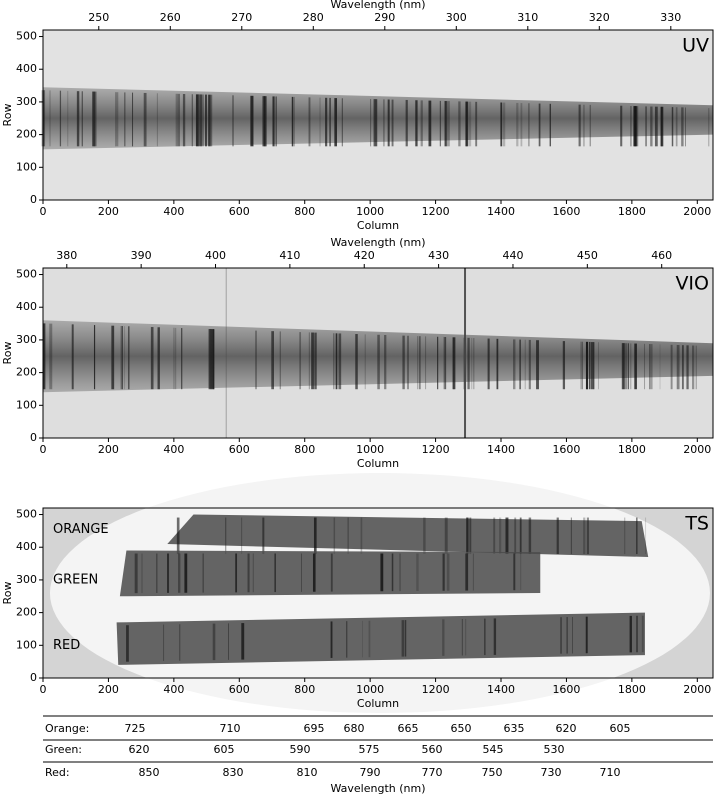  What do you see at coordinates (370, 772) in the screenshot?
I see `wavelength-value: 790` at bounding box center [370, 772].